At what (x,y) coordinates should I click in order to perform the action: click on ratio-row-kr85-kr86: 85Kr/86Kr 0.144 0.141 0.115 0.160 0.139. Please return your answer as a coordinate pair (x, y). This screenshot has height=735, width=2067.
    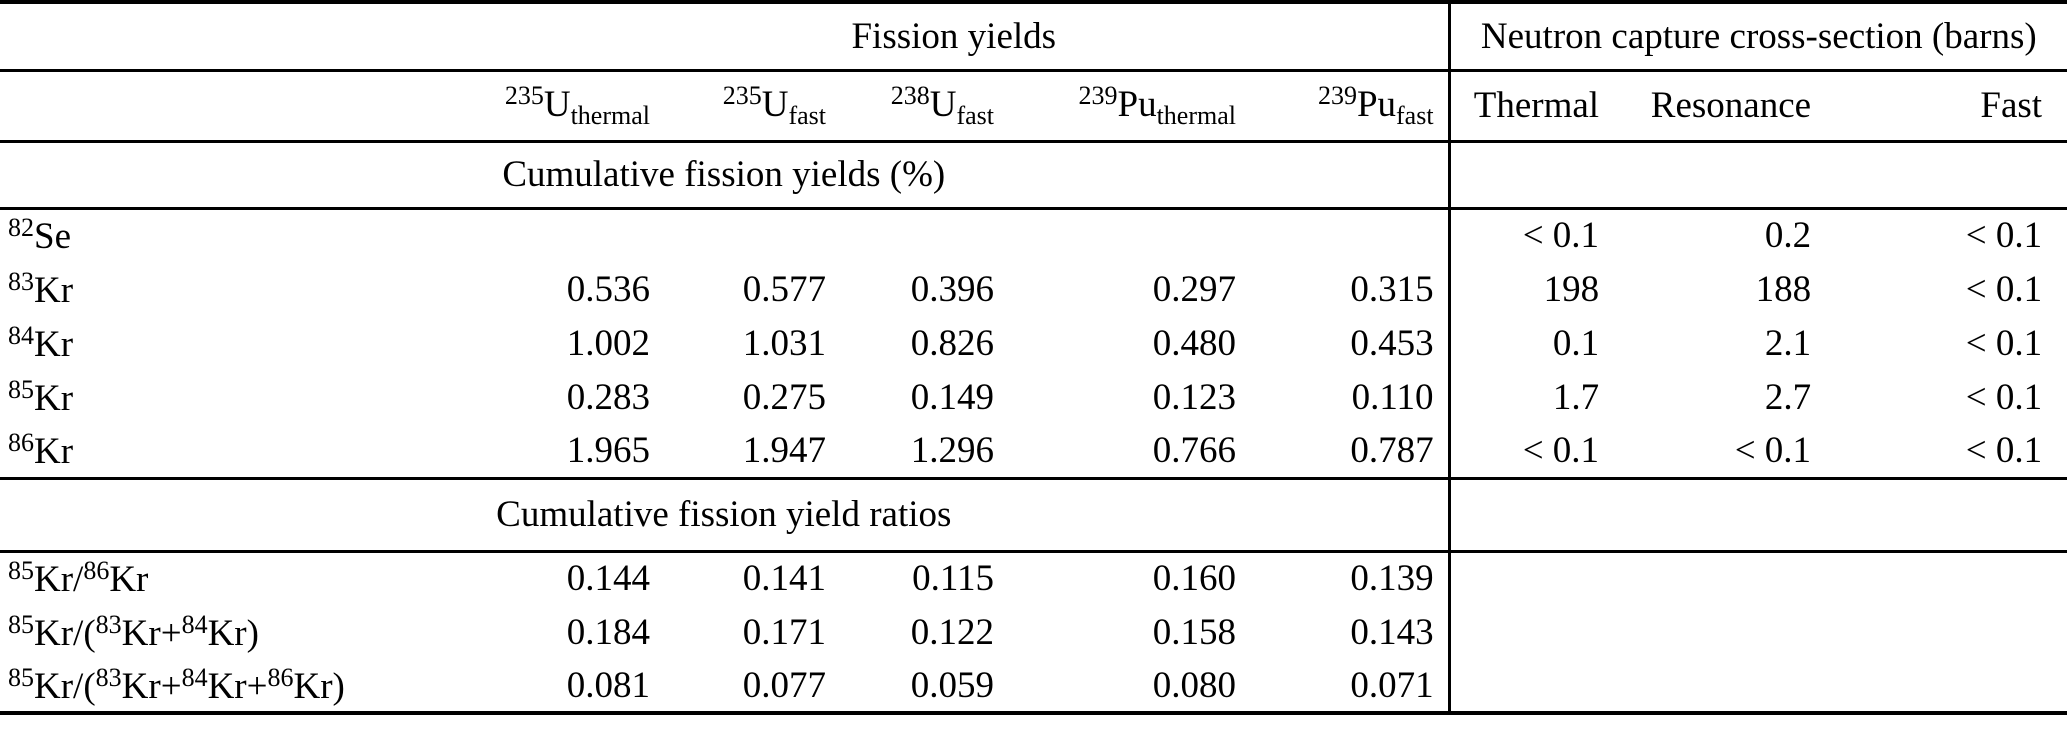
    Looking at the image, I should click on (1033, 578).